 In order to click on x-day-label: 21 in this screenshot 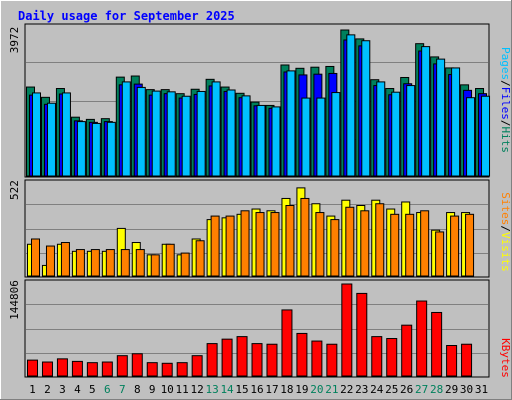, I will do `click(331, 389)`.